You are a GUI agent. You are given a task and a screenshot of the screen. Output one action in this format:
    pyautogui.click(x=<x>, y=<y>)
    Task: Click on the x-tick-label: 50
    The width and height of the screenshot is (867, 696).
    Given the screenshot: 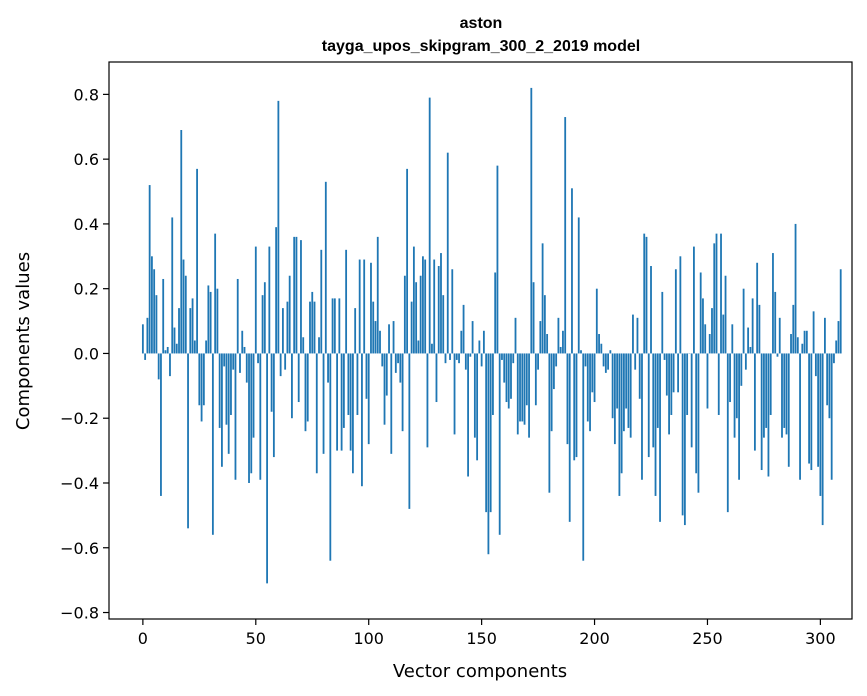 What is the action you would take?
    pyautogui.click(x=256, y=638)
    